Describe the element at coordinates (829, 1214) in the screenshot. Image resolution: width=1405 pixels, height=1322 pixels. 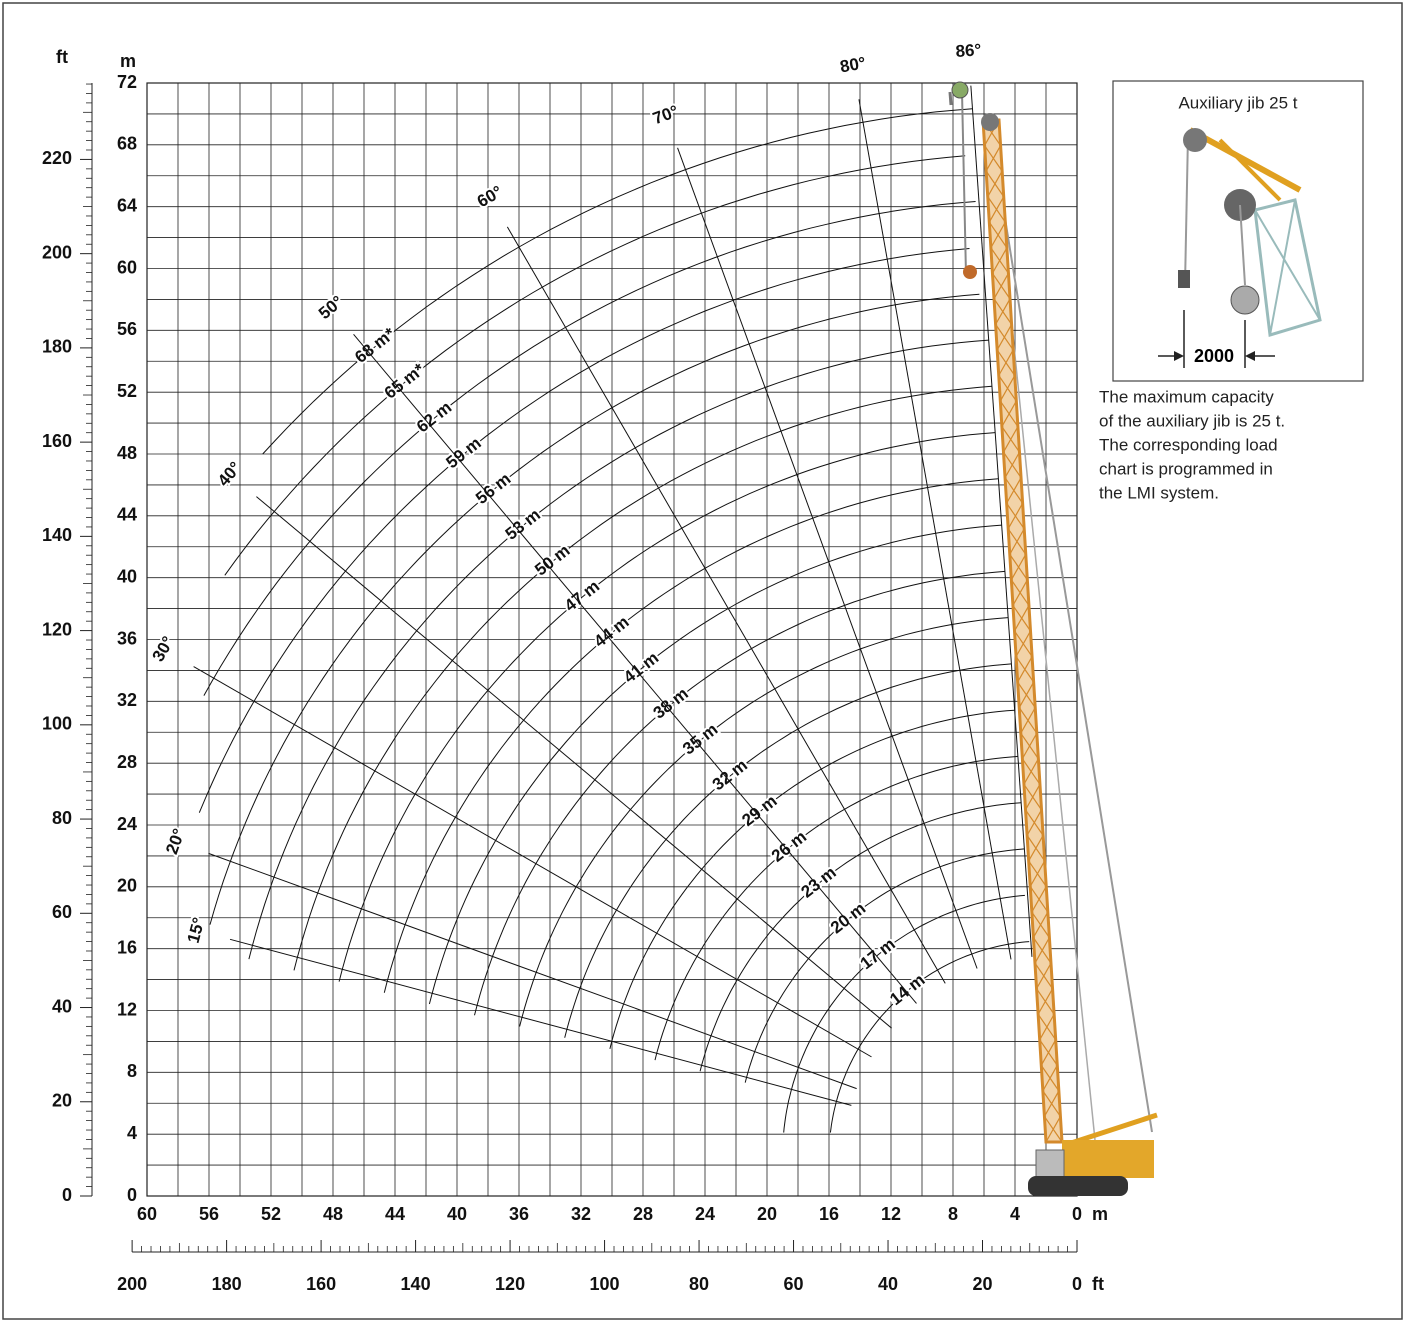
I see `x-tick-label: 16` at that location.